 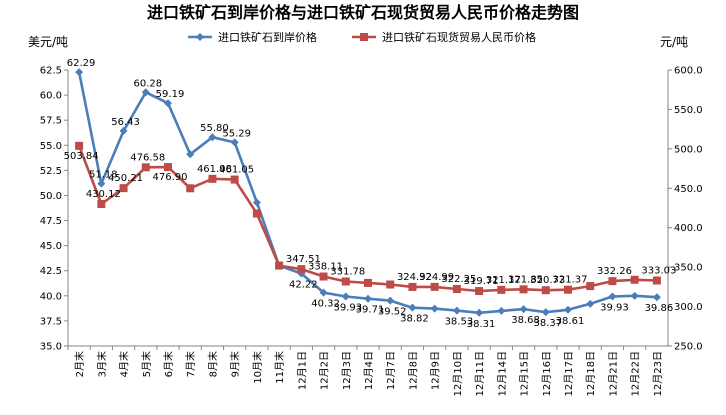 What do you see at coordinates (347, 370) in the screenshot?
I see `x-tick-label: 12月3日` at bounding box center [347, 370].